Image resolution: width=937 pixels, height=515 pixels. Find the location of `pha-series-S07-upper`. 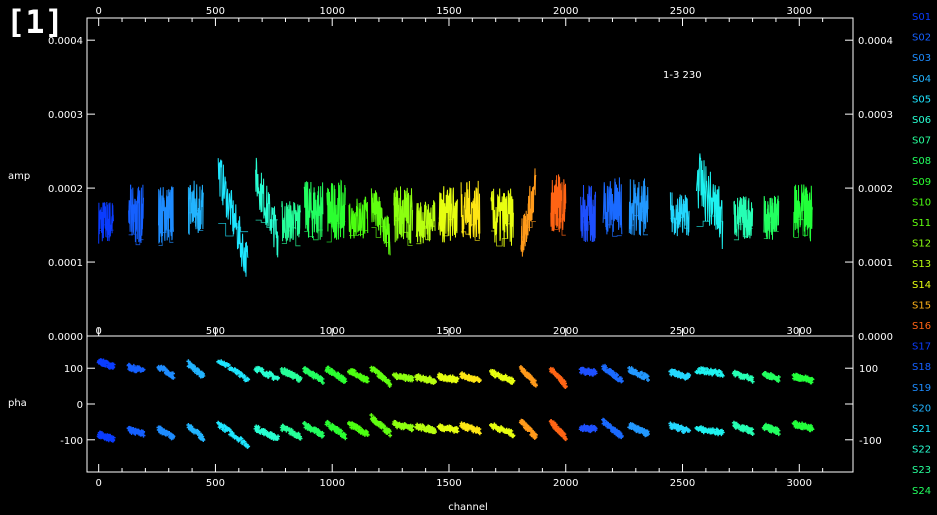

pha-series-S07-upper is located at coordinates (291, 375).